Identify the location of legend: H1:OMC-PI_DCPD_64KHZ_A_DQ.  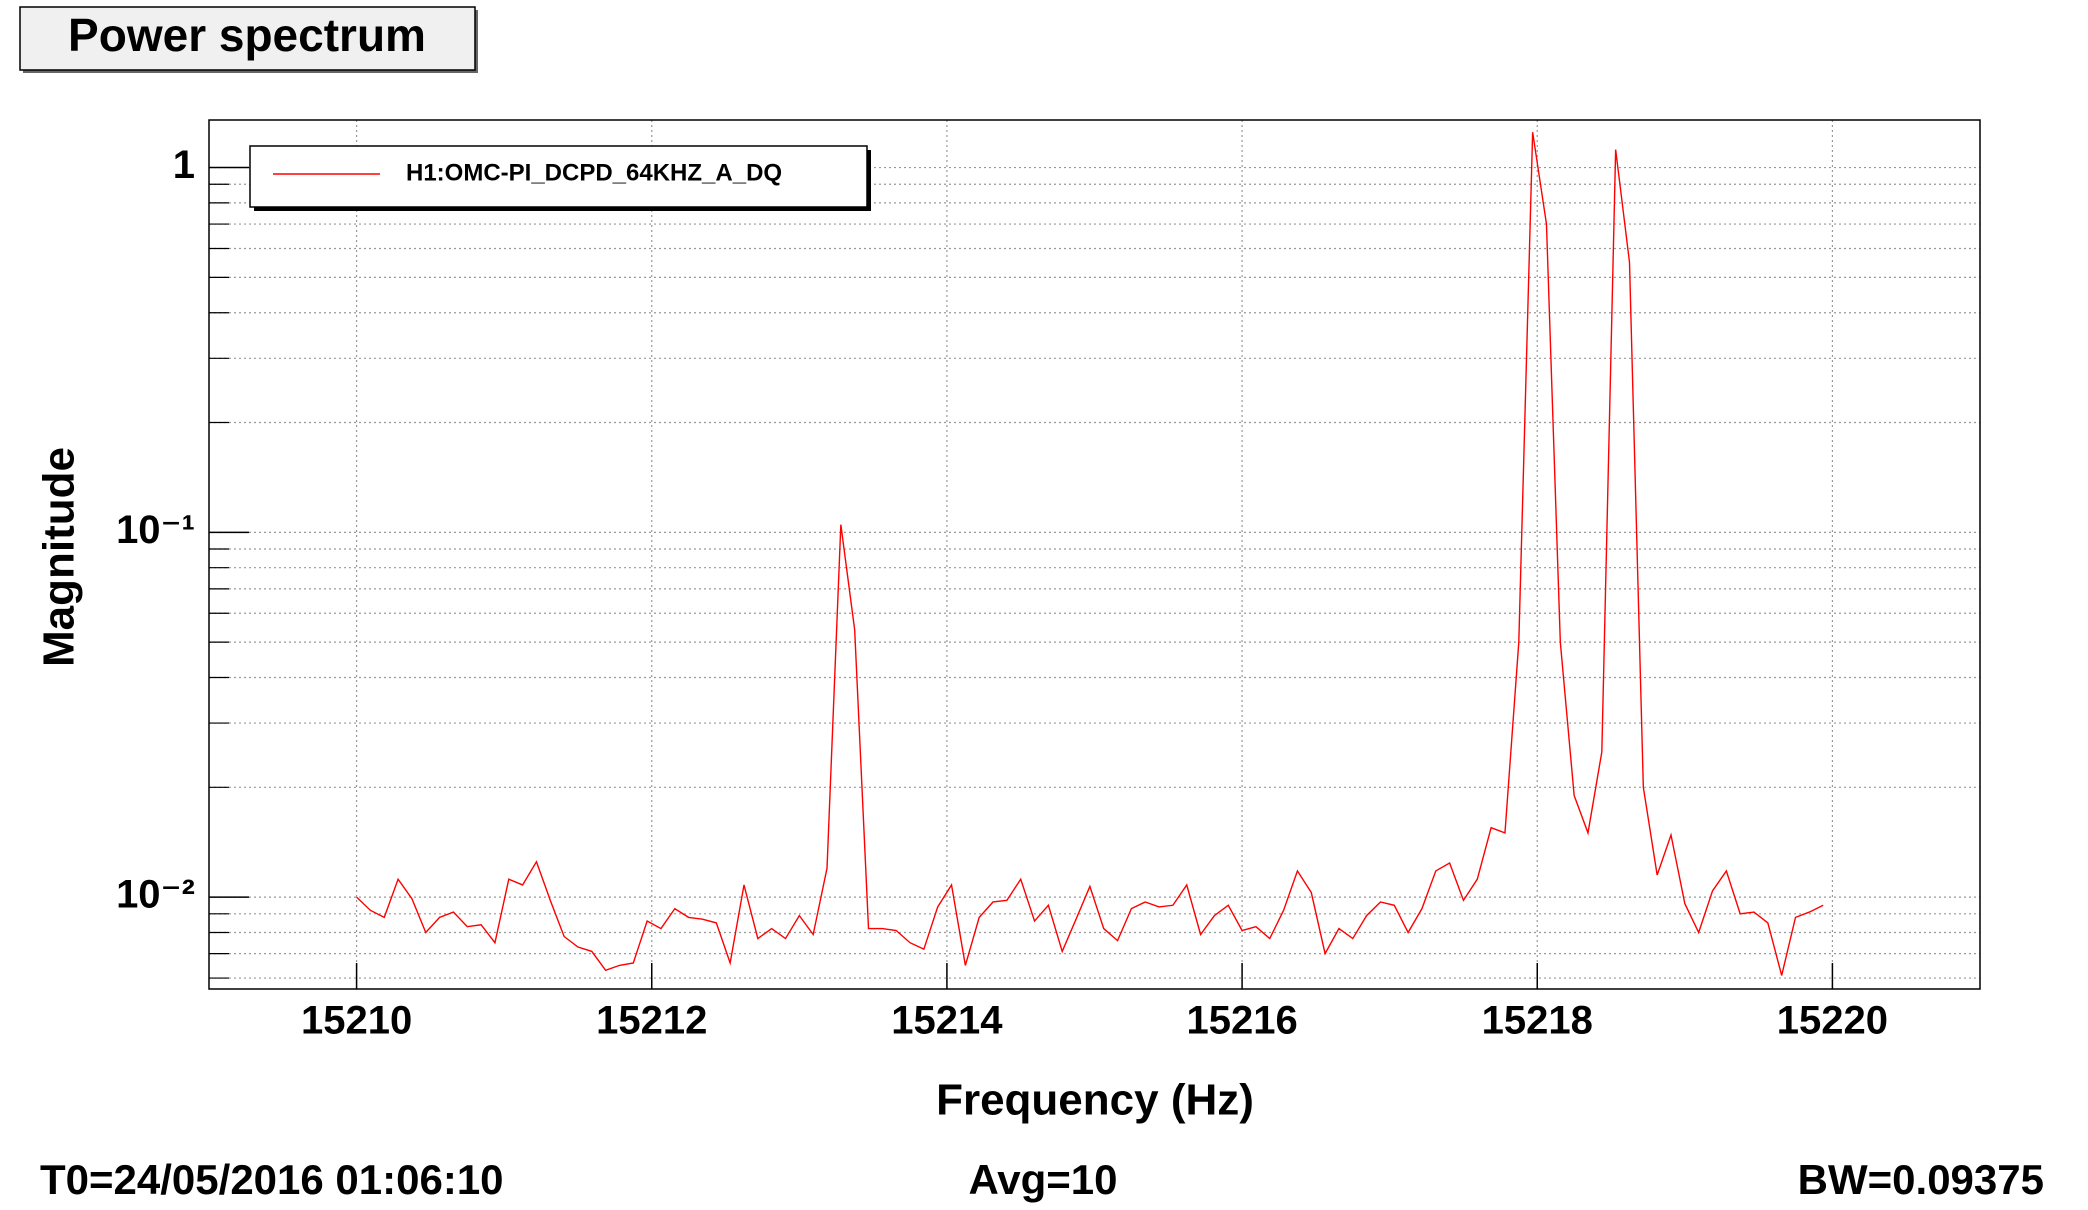
(527, 172).